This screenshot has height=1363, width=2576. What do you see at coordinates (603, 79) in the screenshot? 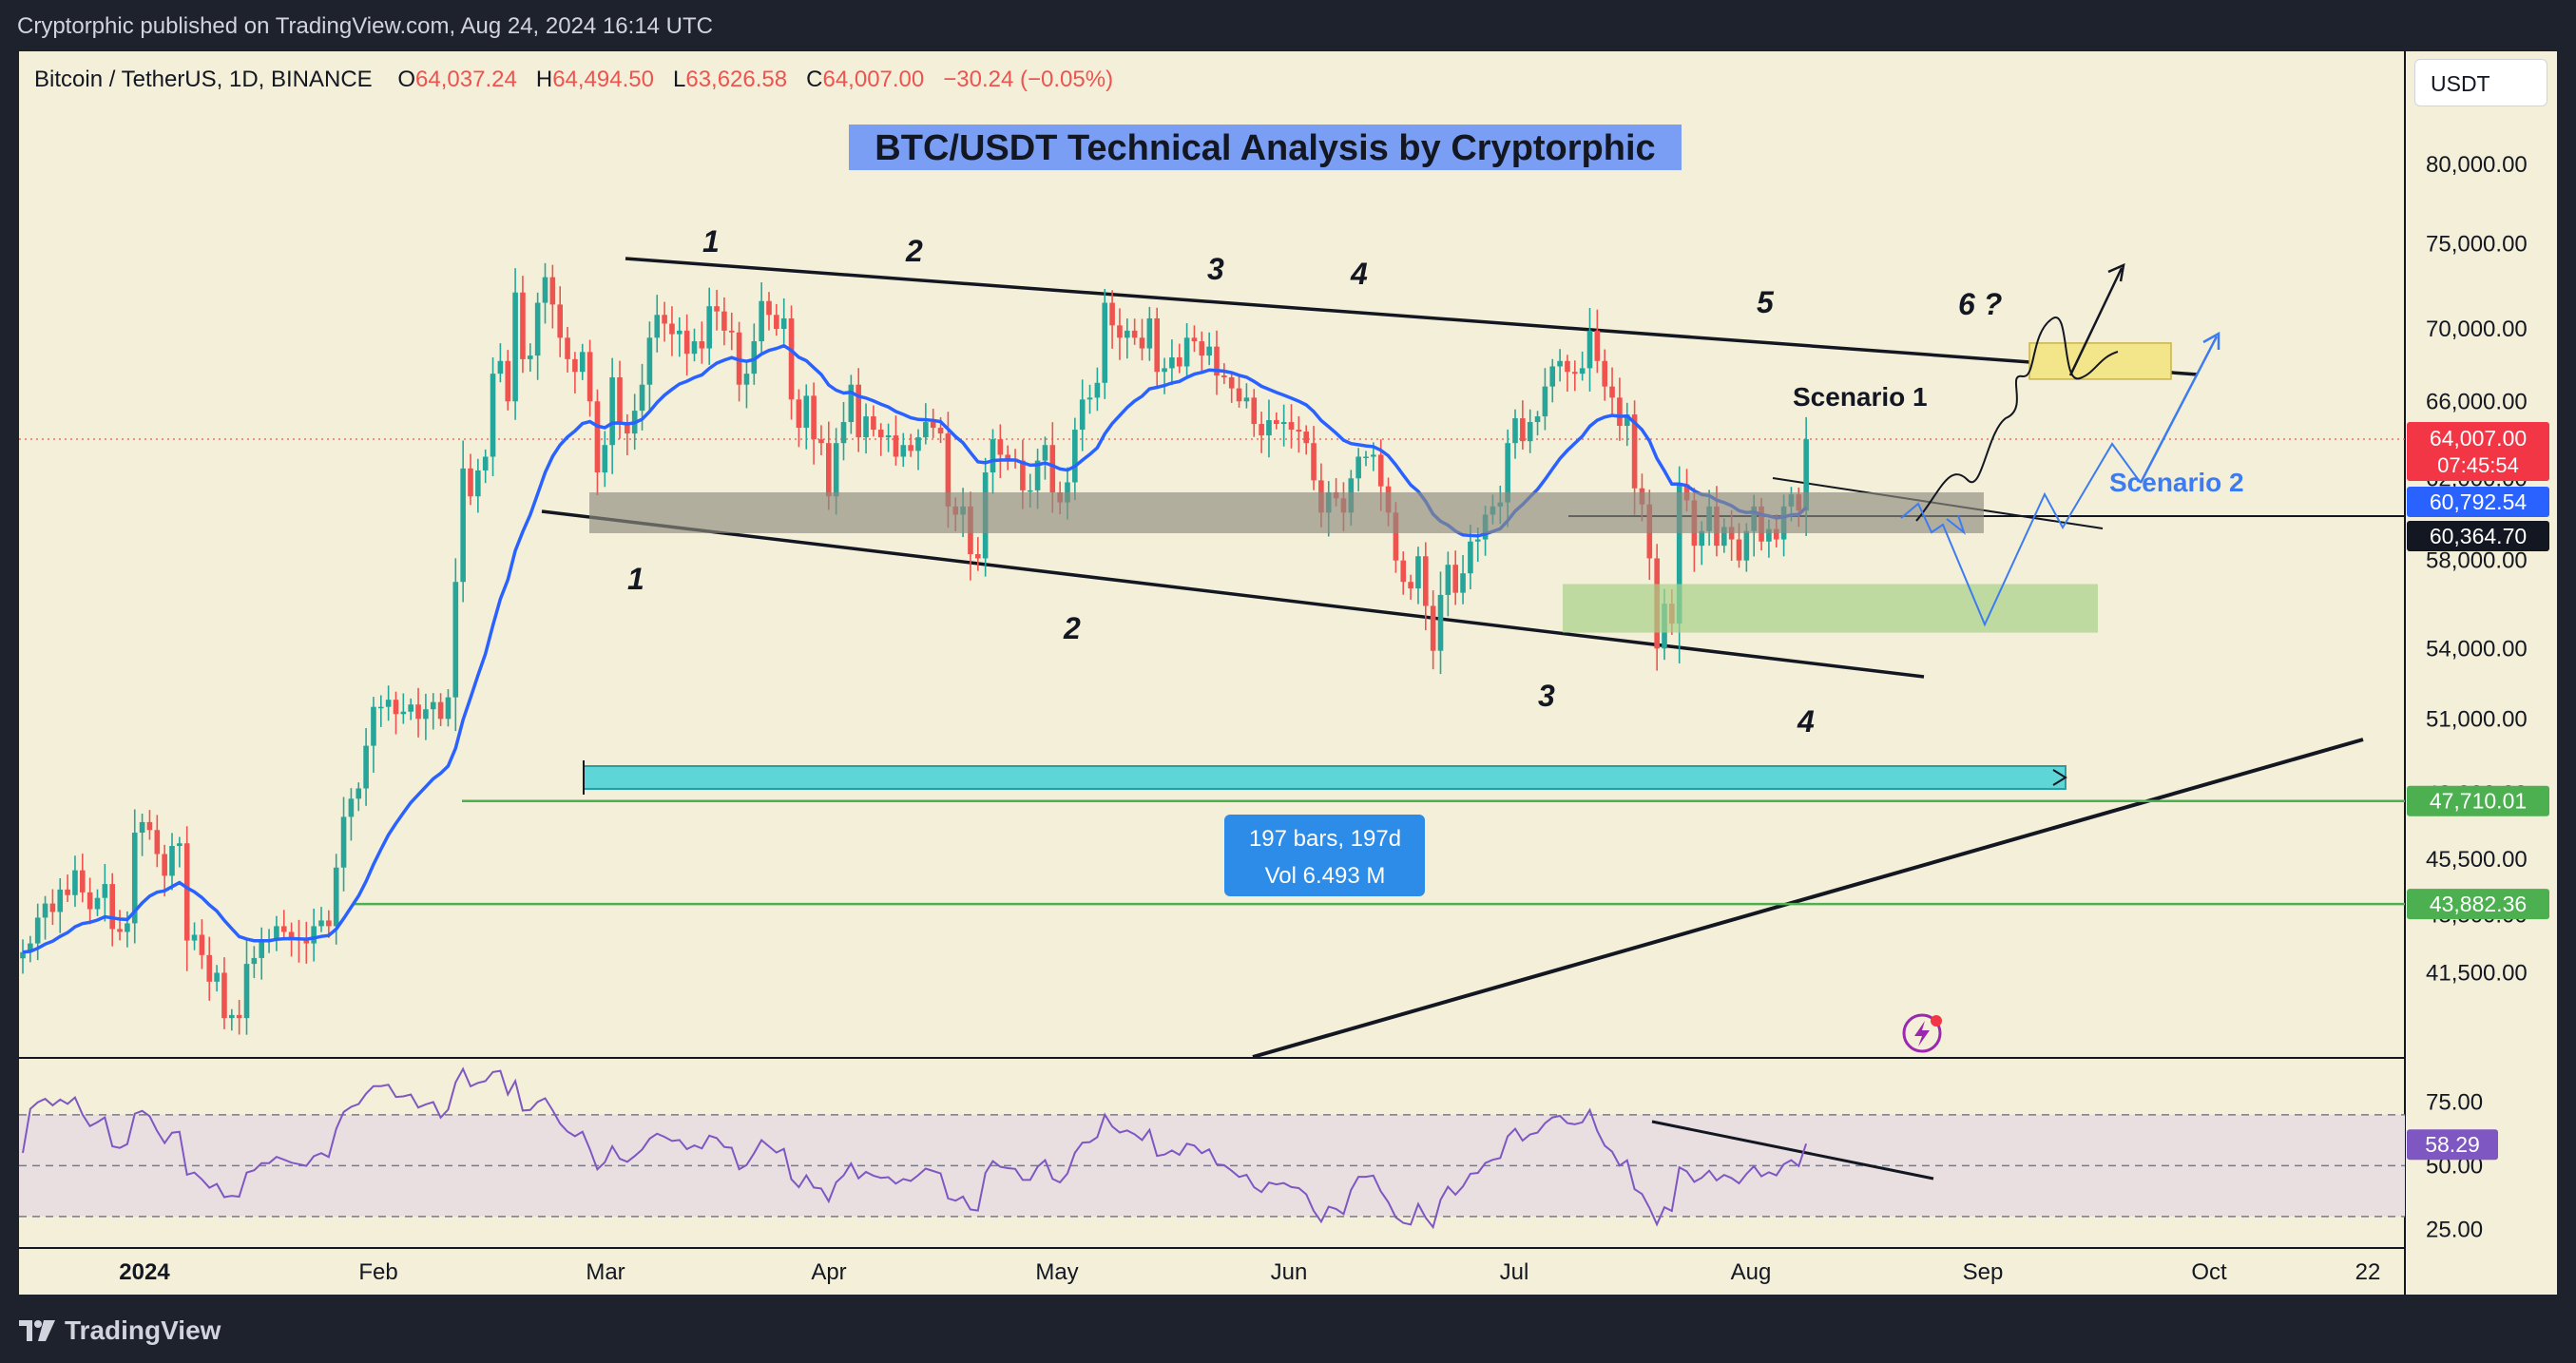
I see `high-value: 64,494.50` at bounding box center [603, 79].